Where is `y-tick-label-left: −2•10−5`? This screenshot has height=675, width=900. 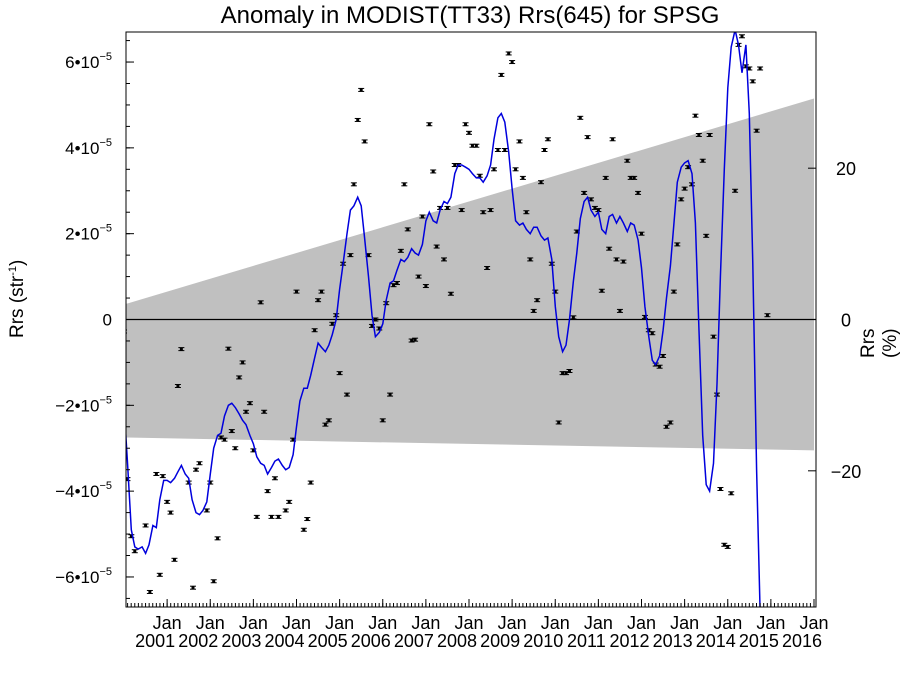 y-tick-label-left: −2•10−5 is located at coordinates (83, 404).